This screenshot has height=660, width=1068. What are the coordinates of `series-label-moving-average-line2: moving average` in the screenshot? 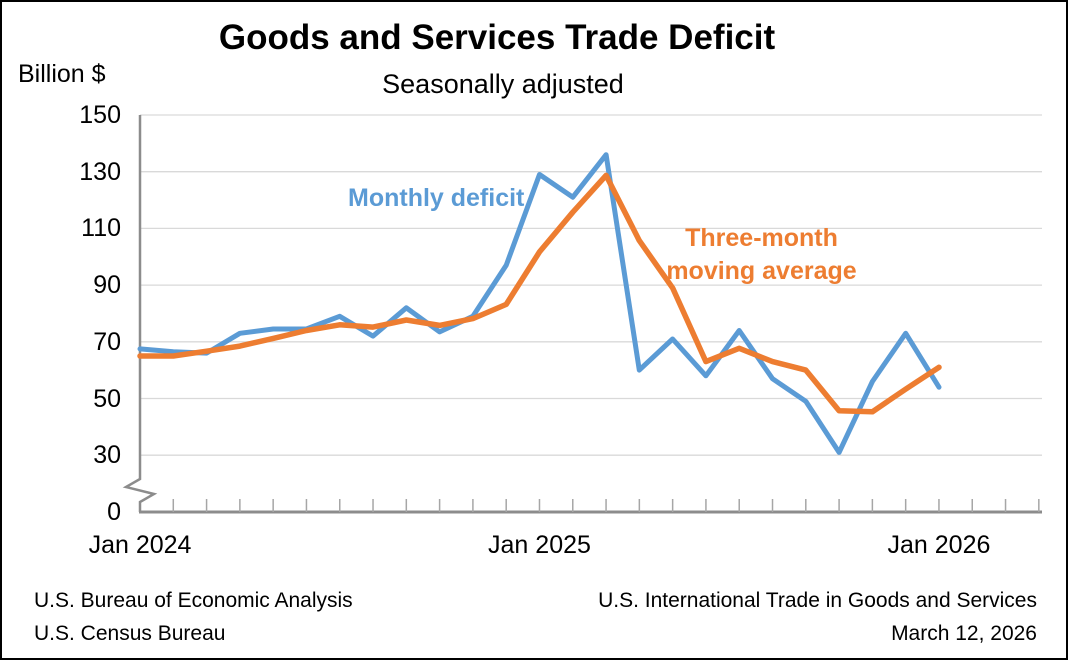 It's located at (761, 271).